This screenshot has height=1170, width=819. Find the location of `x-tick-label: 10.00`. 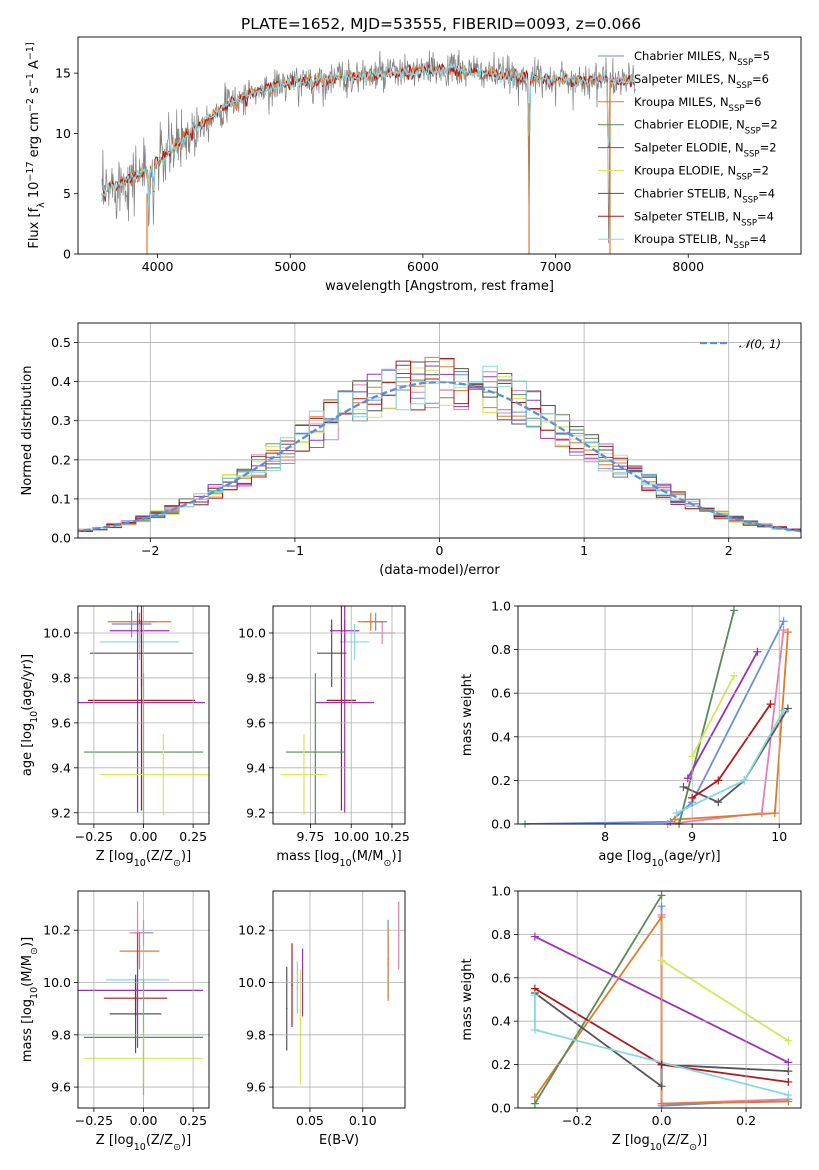

x-tick-label: 10.00 is located at coordinates (351, 836).